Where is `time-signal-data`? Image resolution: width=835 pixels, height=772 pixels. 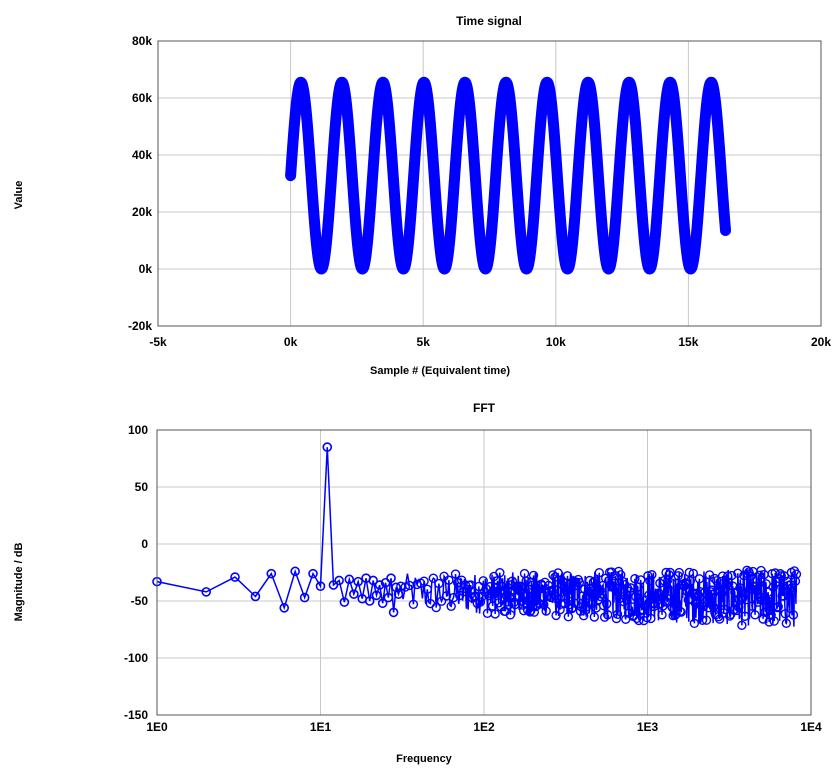
time-signal-data is located at coordinates (508, 175).